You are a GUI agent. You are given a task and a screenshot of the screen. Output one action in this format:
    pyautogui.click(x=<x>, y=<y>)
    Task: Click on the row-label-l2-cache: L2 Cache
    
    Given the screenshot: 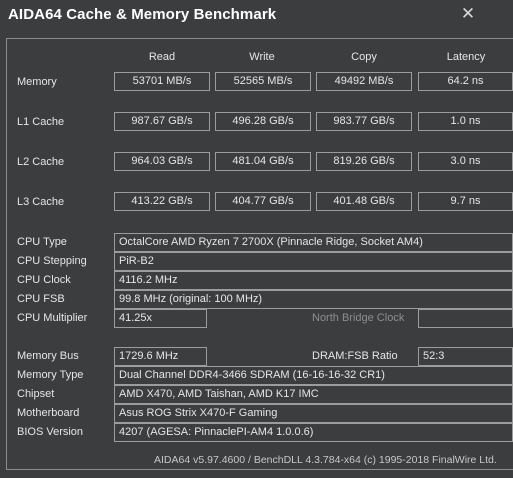 What is the action you would take?
    pyautogui.click(x=41, y=162)
    